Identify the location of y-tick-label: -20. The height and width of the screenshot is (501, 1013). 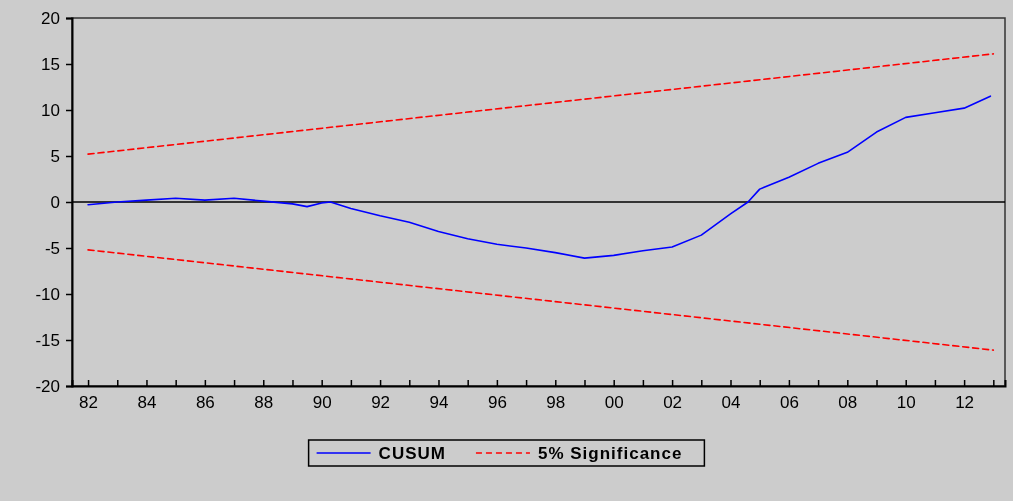
(47, 386).